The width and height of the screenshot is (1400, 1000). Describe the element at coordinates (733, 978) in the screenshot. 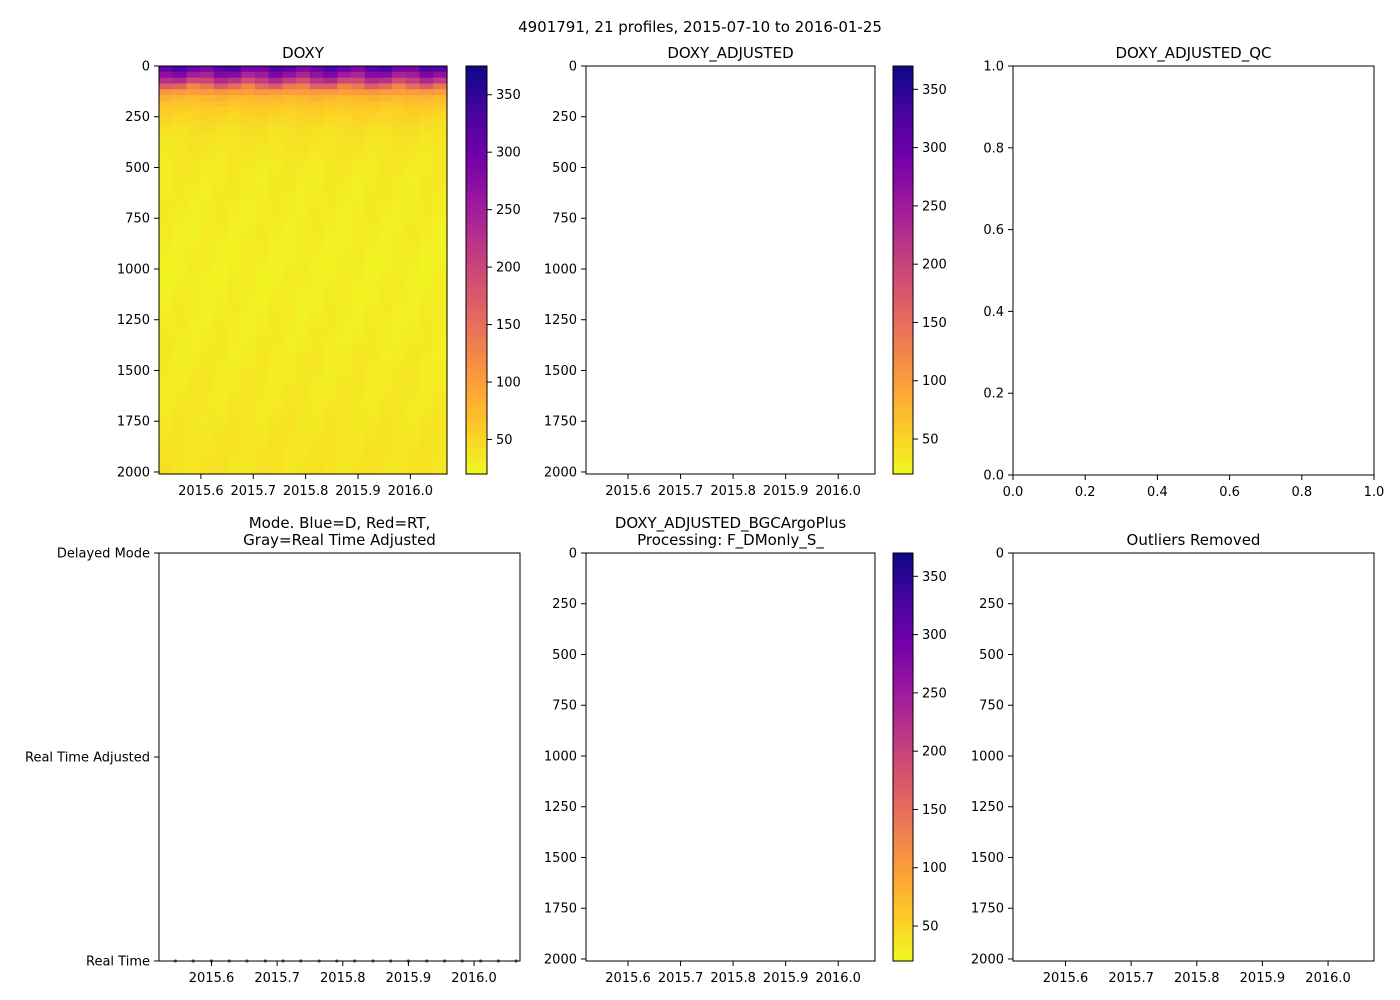

I see `x-tick-label: 2015.8` at that location.